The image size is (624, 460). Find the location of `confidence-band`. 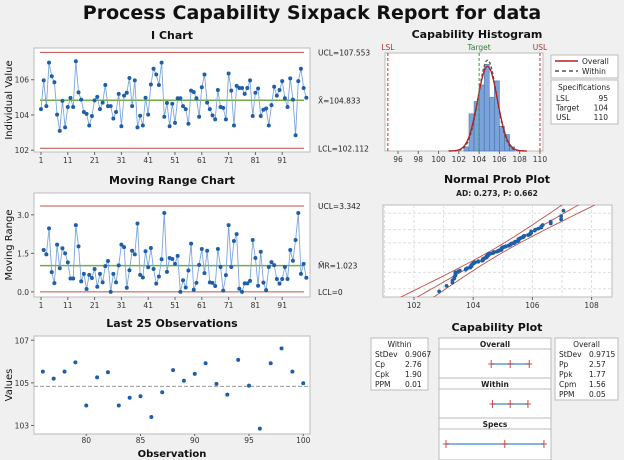

confidence-band is located at coordinates (481, 251).